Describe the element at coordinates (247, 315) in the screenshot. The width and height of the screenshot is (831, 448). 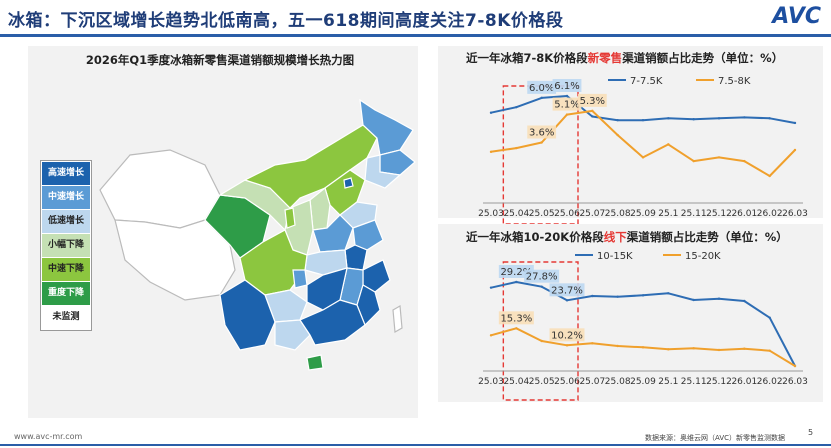
I see `region-yunnan` at that location.